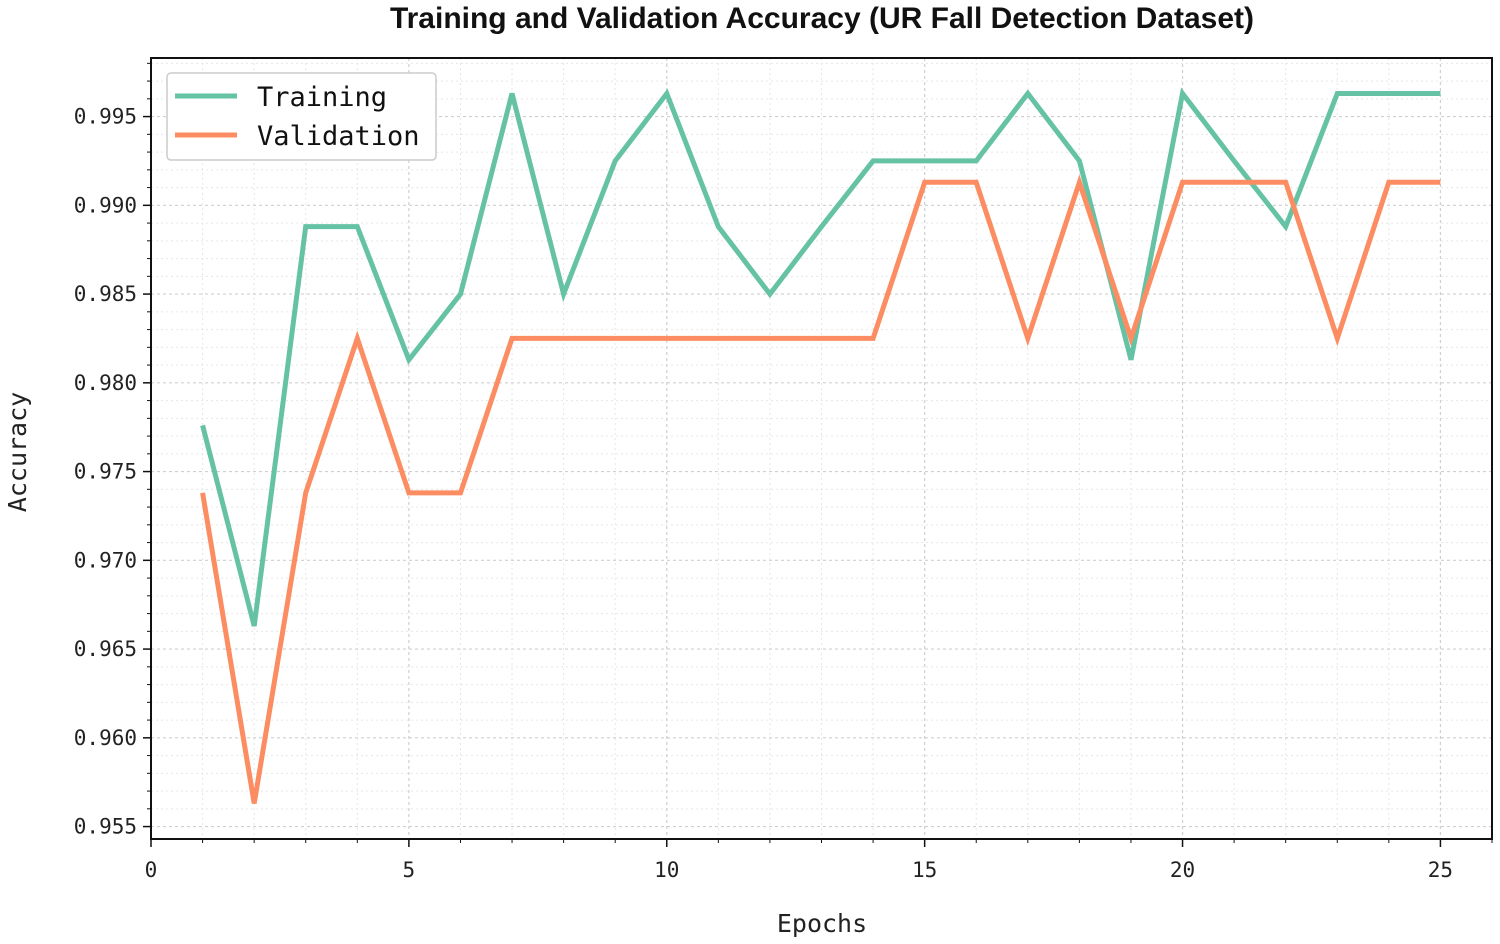 The width and height of the screenshot is (1500, 944). Describe the element at coordinates (822, 923) in the screenshot. I see `x-axis-label: Epochs` at that location.